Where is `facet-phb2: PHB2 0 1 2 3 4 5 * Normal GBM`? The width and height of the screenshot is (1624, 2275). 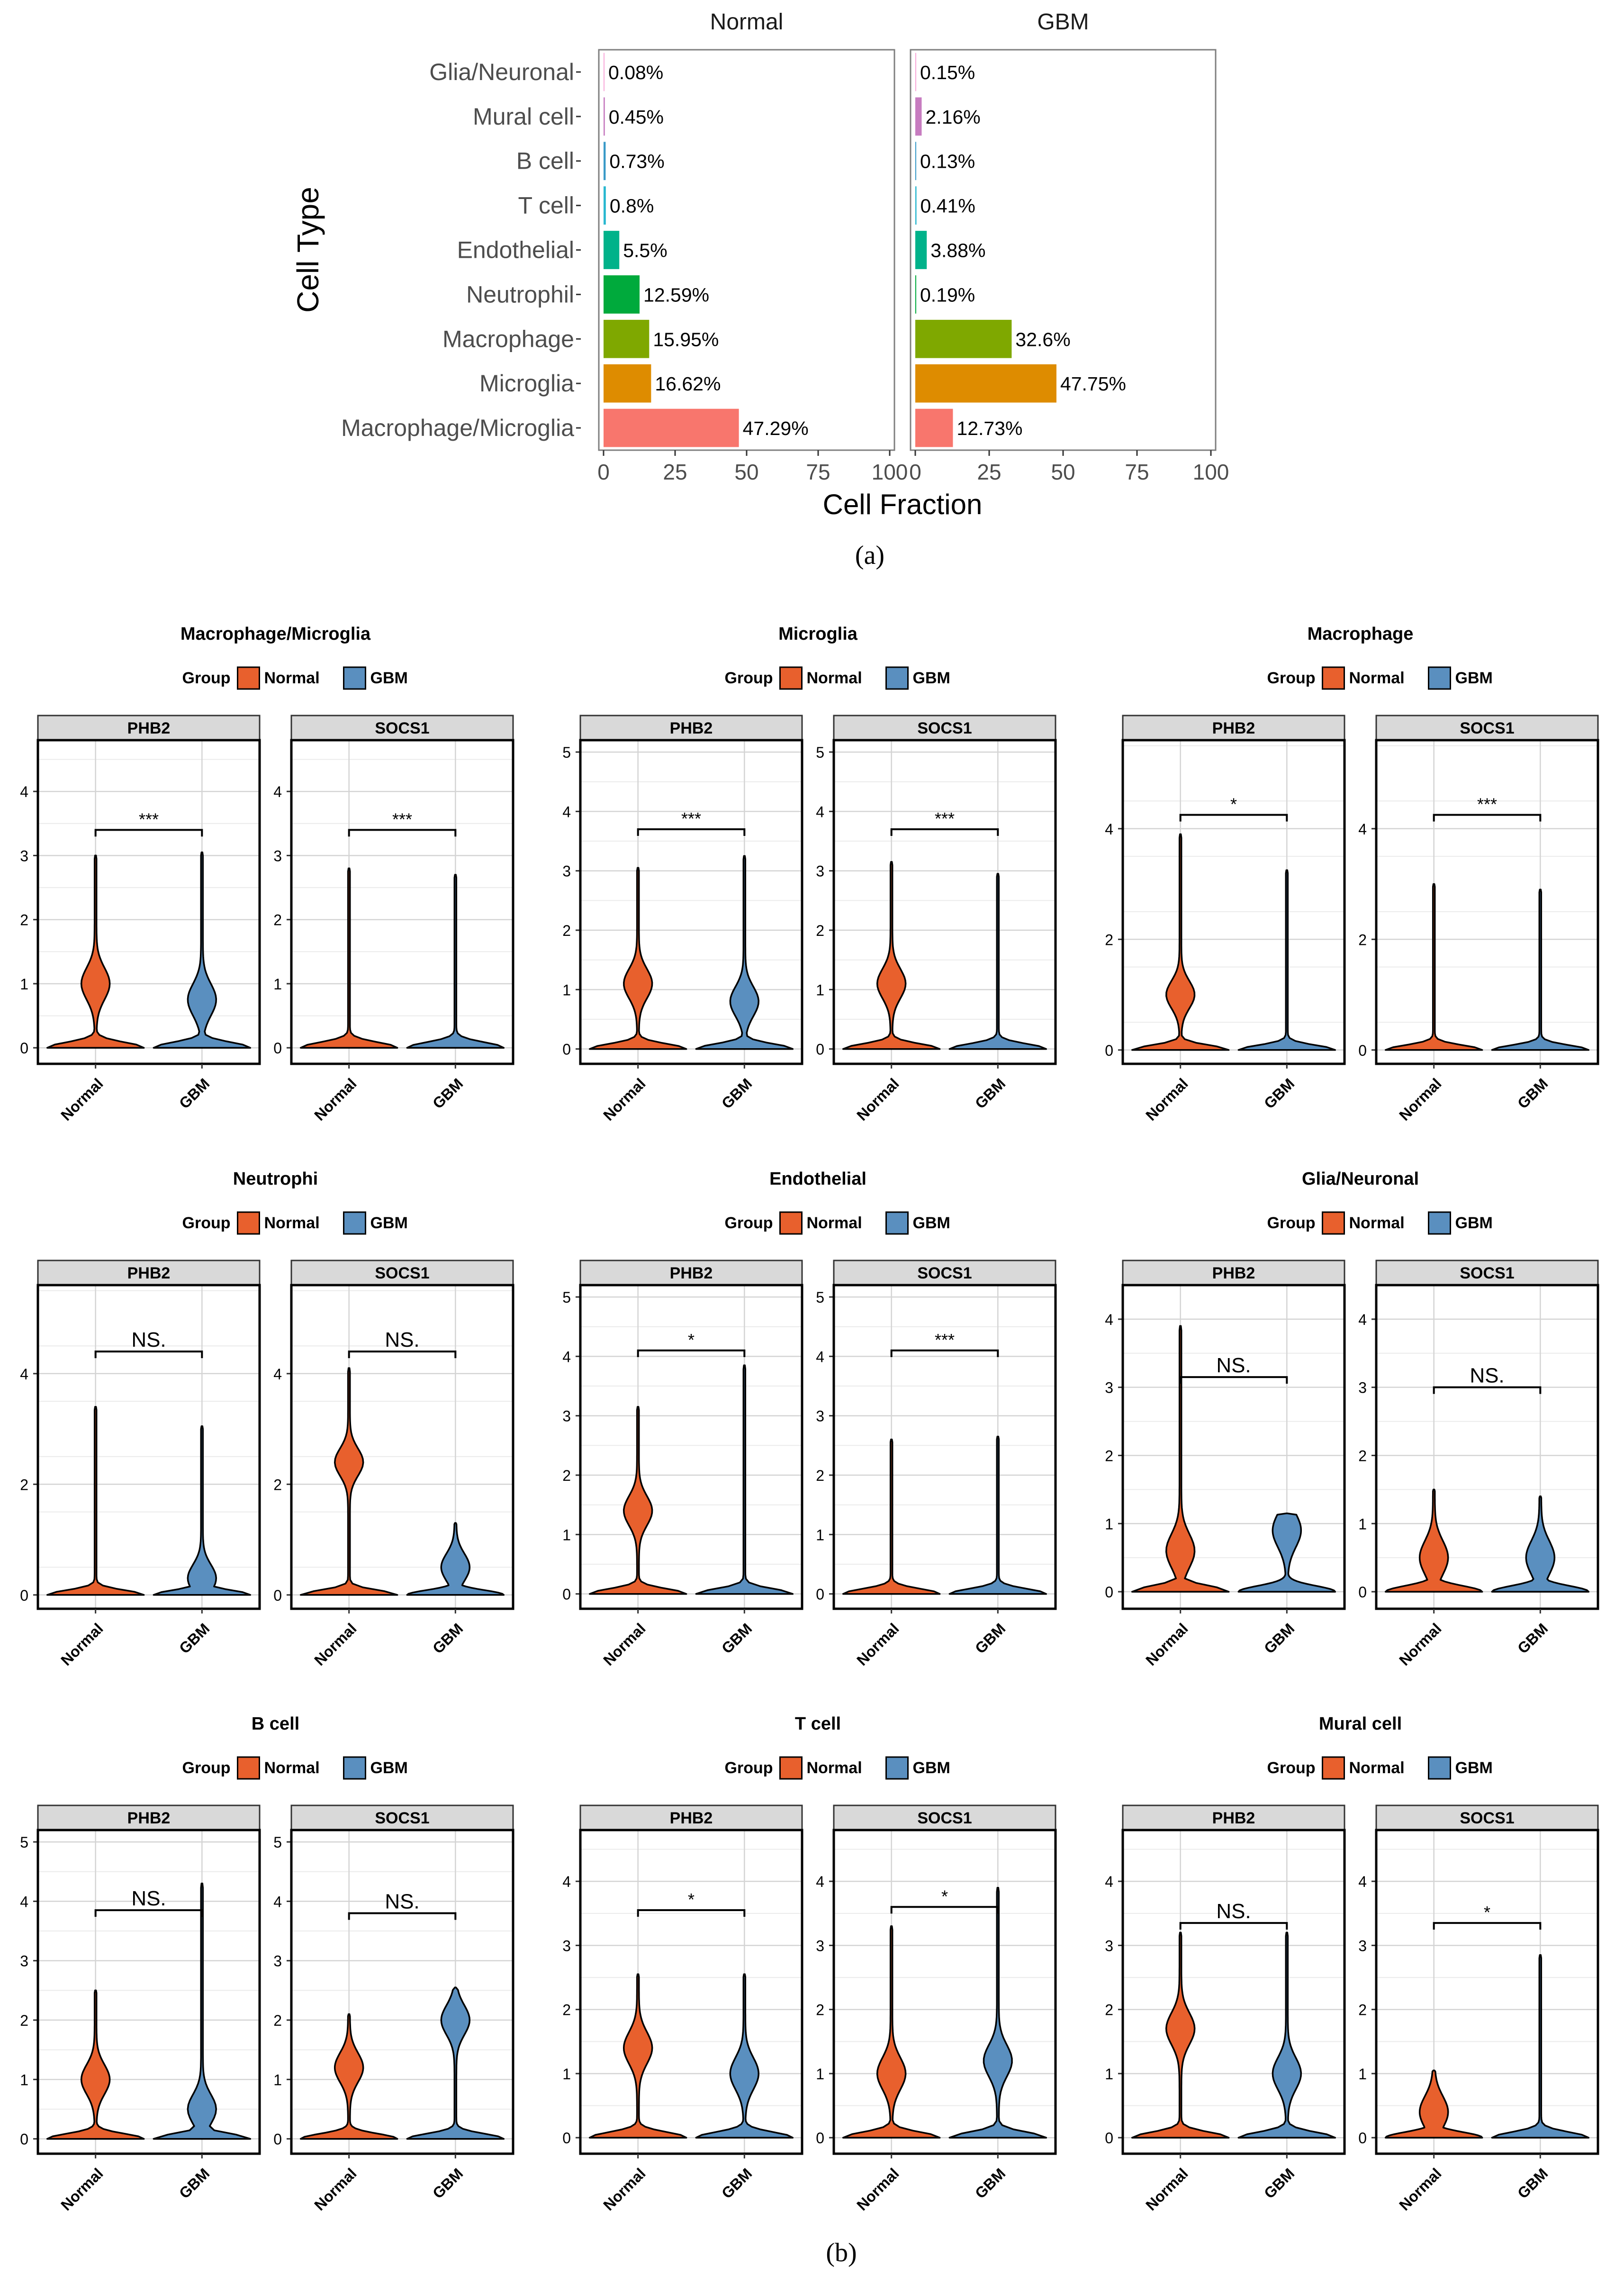 facet-phb2: PHB2 0 1 2 3 4 5 * Normal GBM is located at coordinates (683, 1464).